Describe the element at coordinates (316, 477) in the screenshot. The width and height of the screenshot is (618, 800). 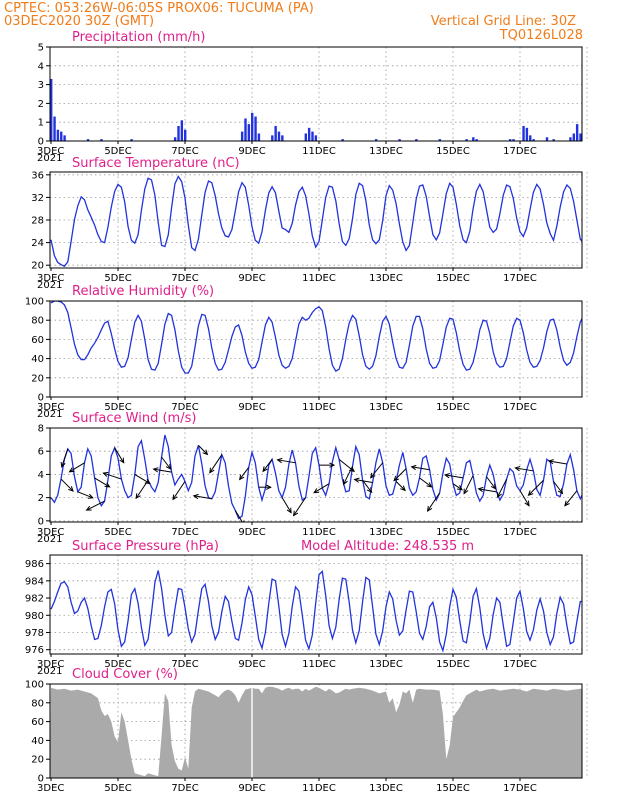
I see `wind-line` at that location.